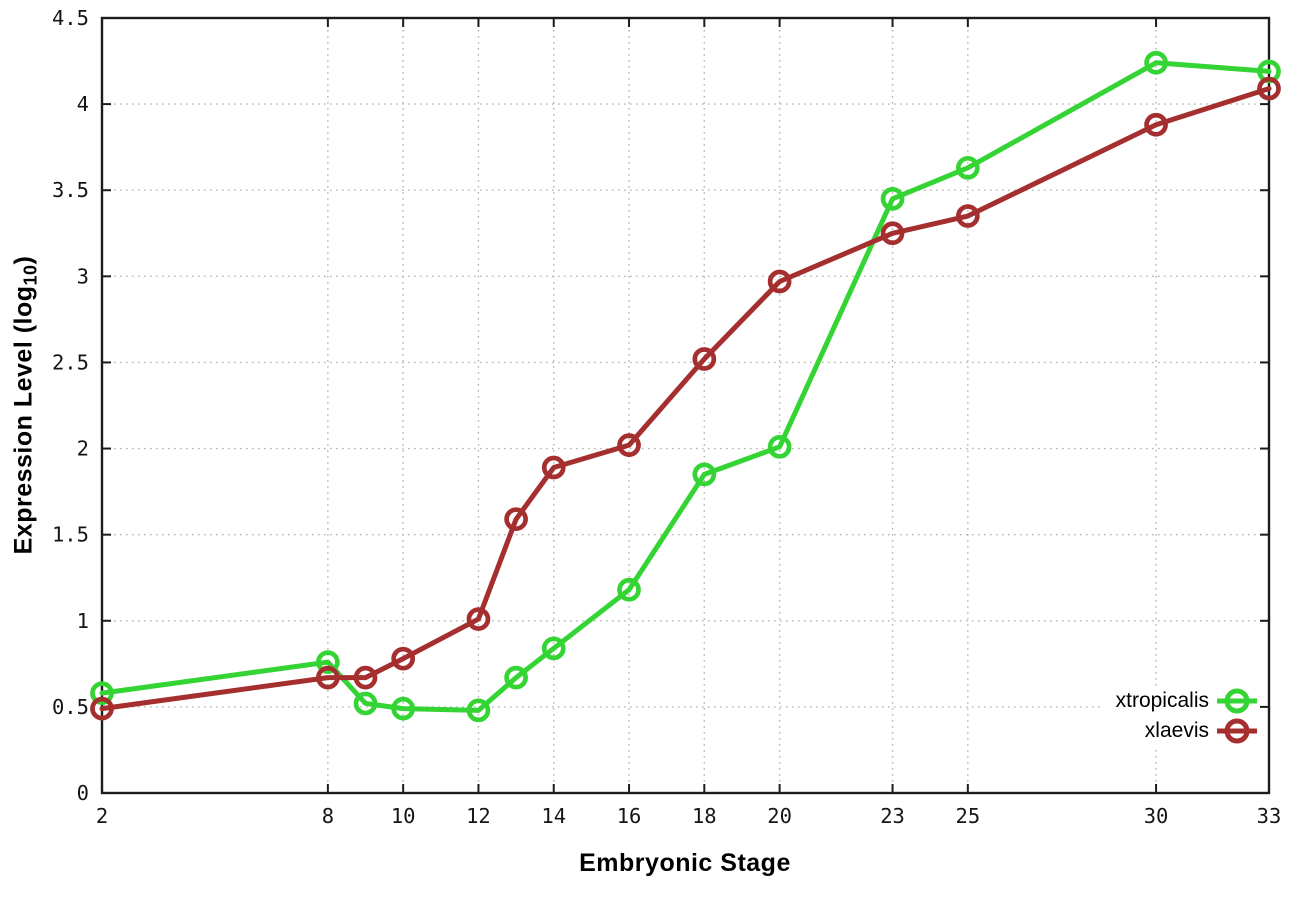  What do you see at coordinates (70, 707) in the screenshot?
I see `y-tick-label: 0.5` at bounding box center [70, 707].